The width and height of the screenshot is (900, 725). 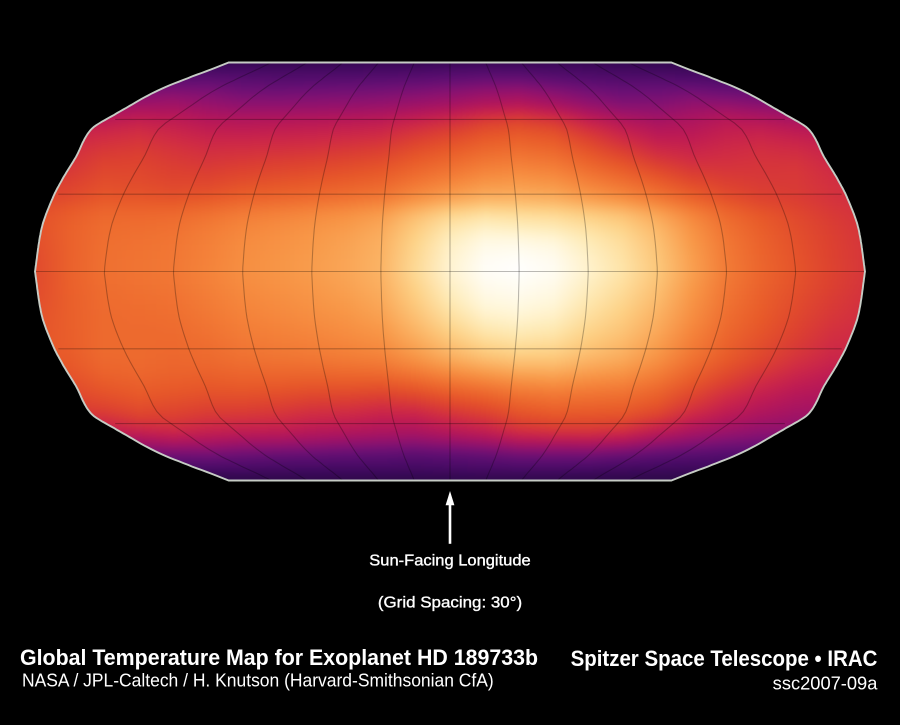 I want to click on svg-text: Spitzer Space Telescope • IRAC, so click(x=724, y=658).